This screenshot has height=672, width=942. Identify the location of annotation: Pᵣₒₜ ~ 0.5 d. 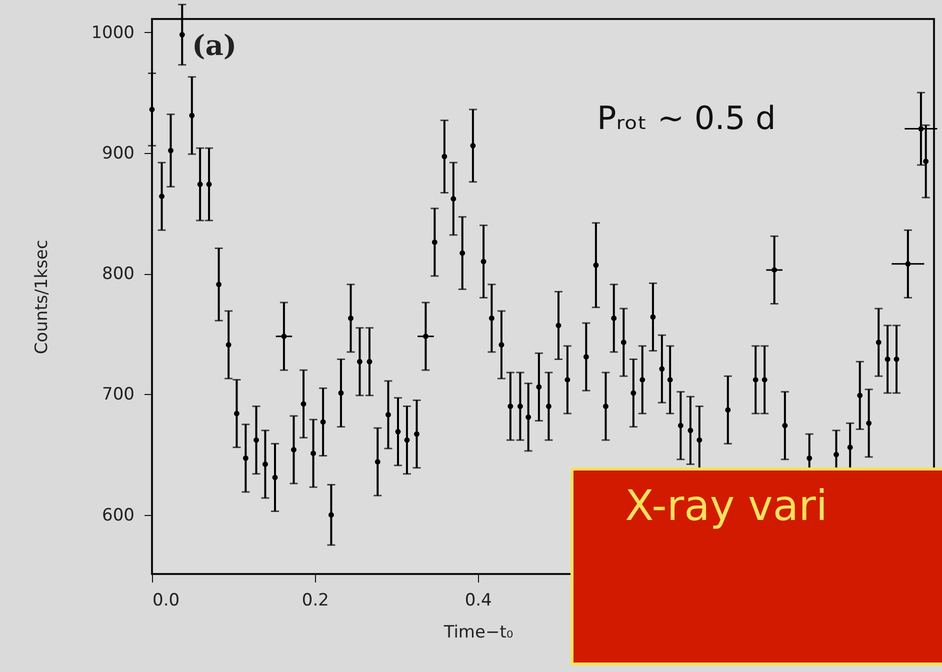
(686, 118).